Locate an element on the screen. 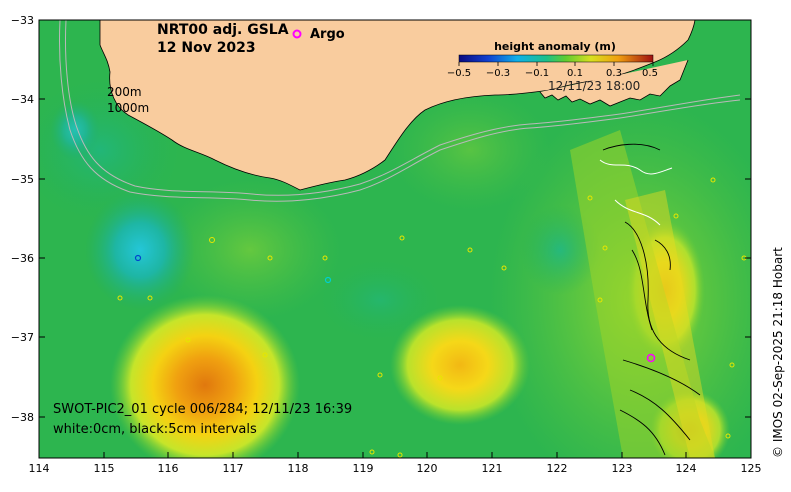  swot-swath is located at coordinates (642, 294).